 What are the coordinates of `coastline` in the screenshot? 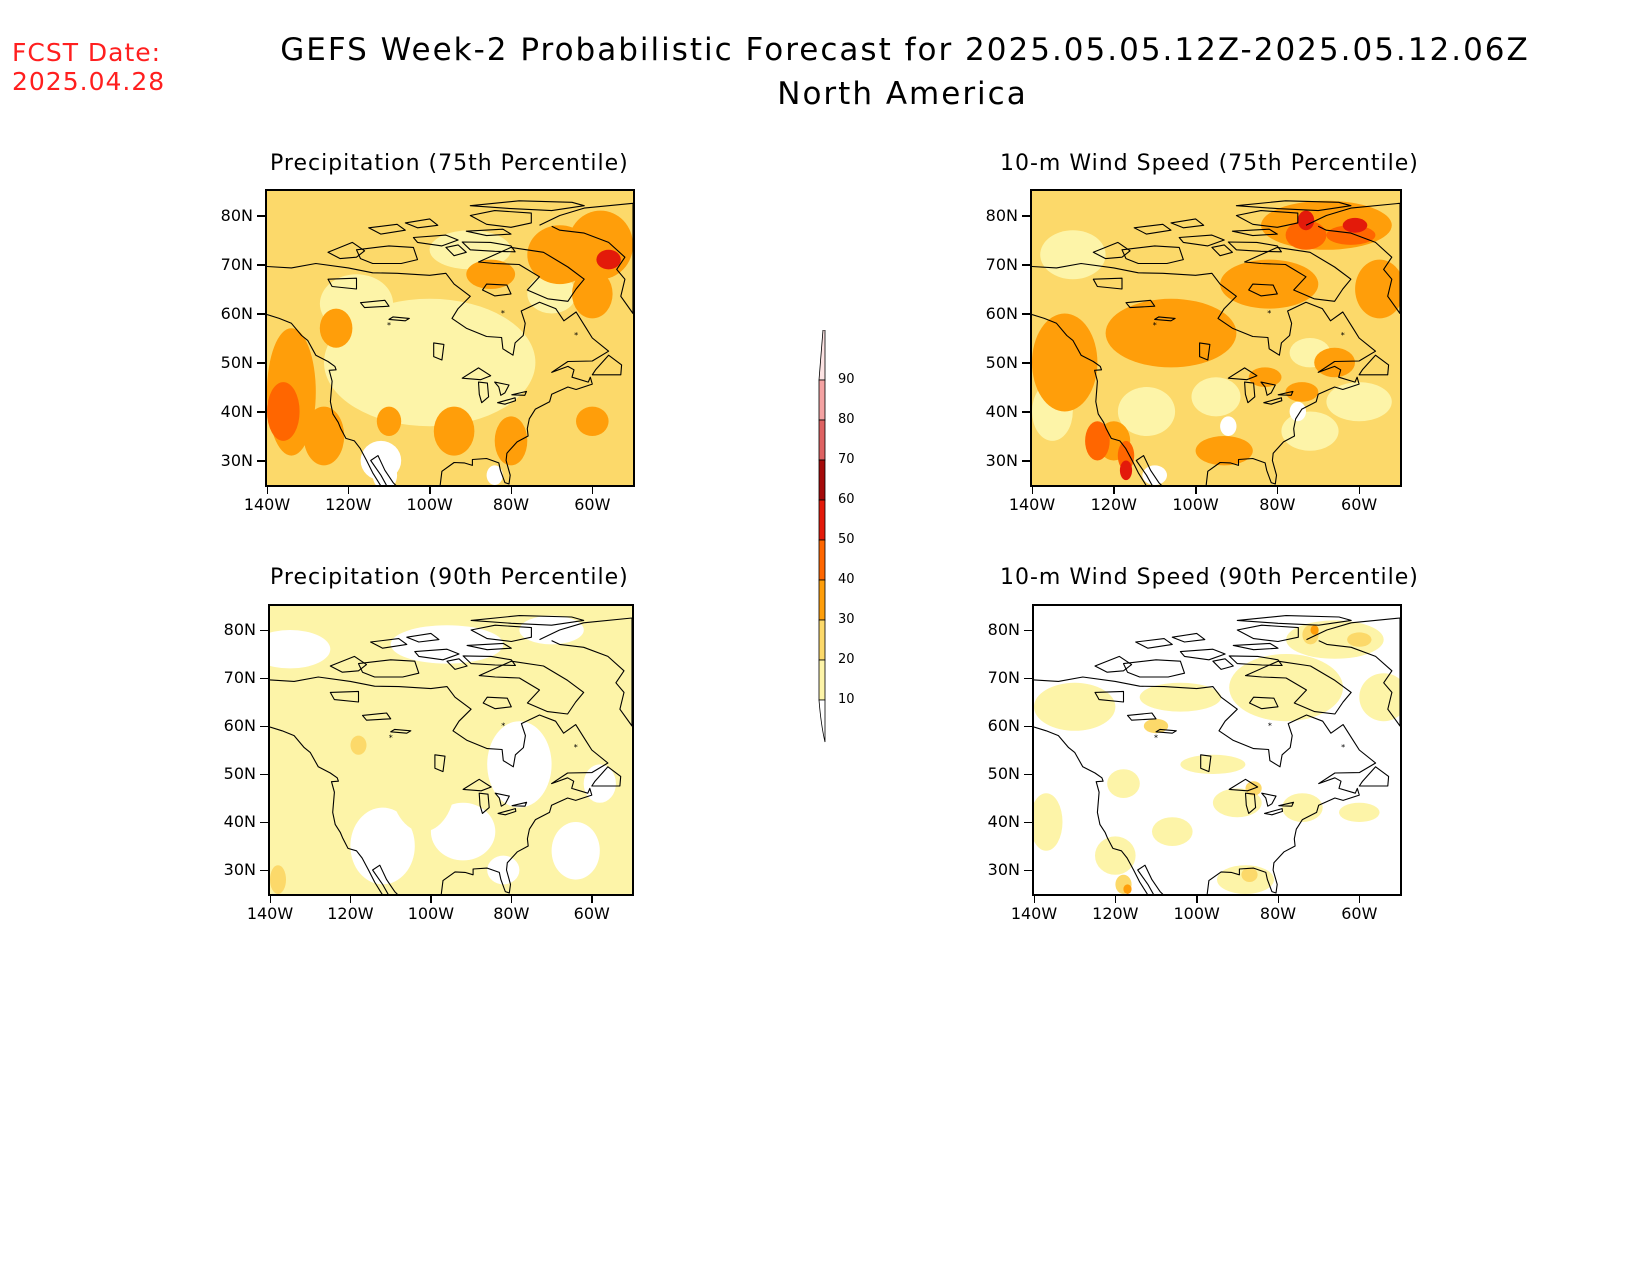 It's located at (1205, 785).